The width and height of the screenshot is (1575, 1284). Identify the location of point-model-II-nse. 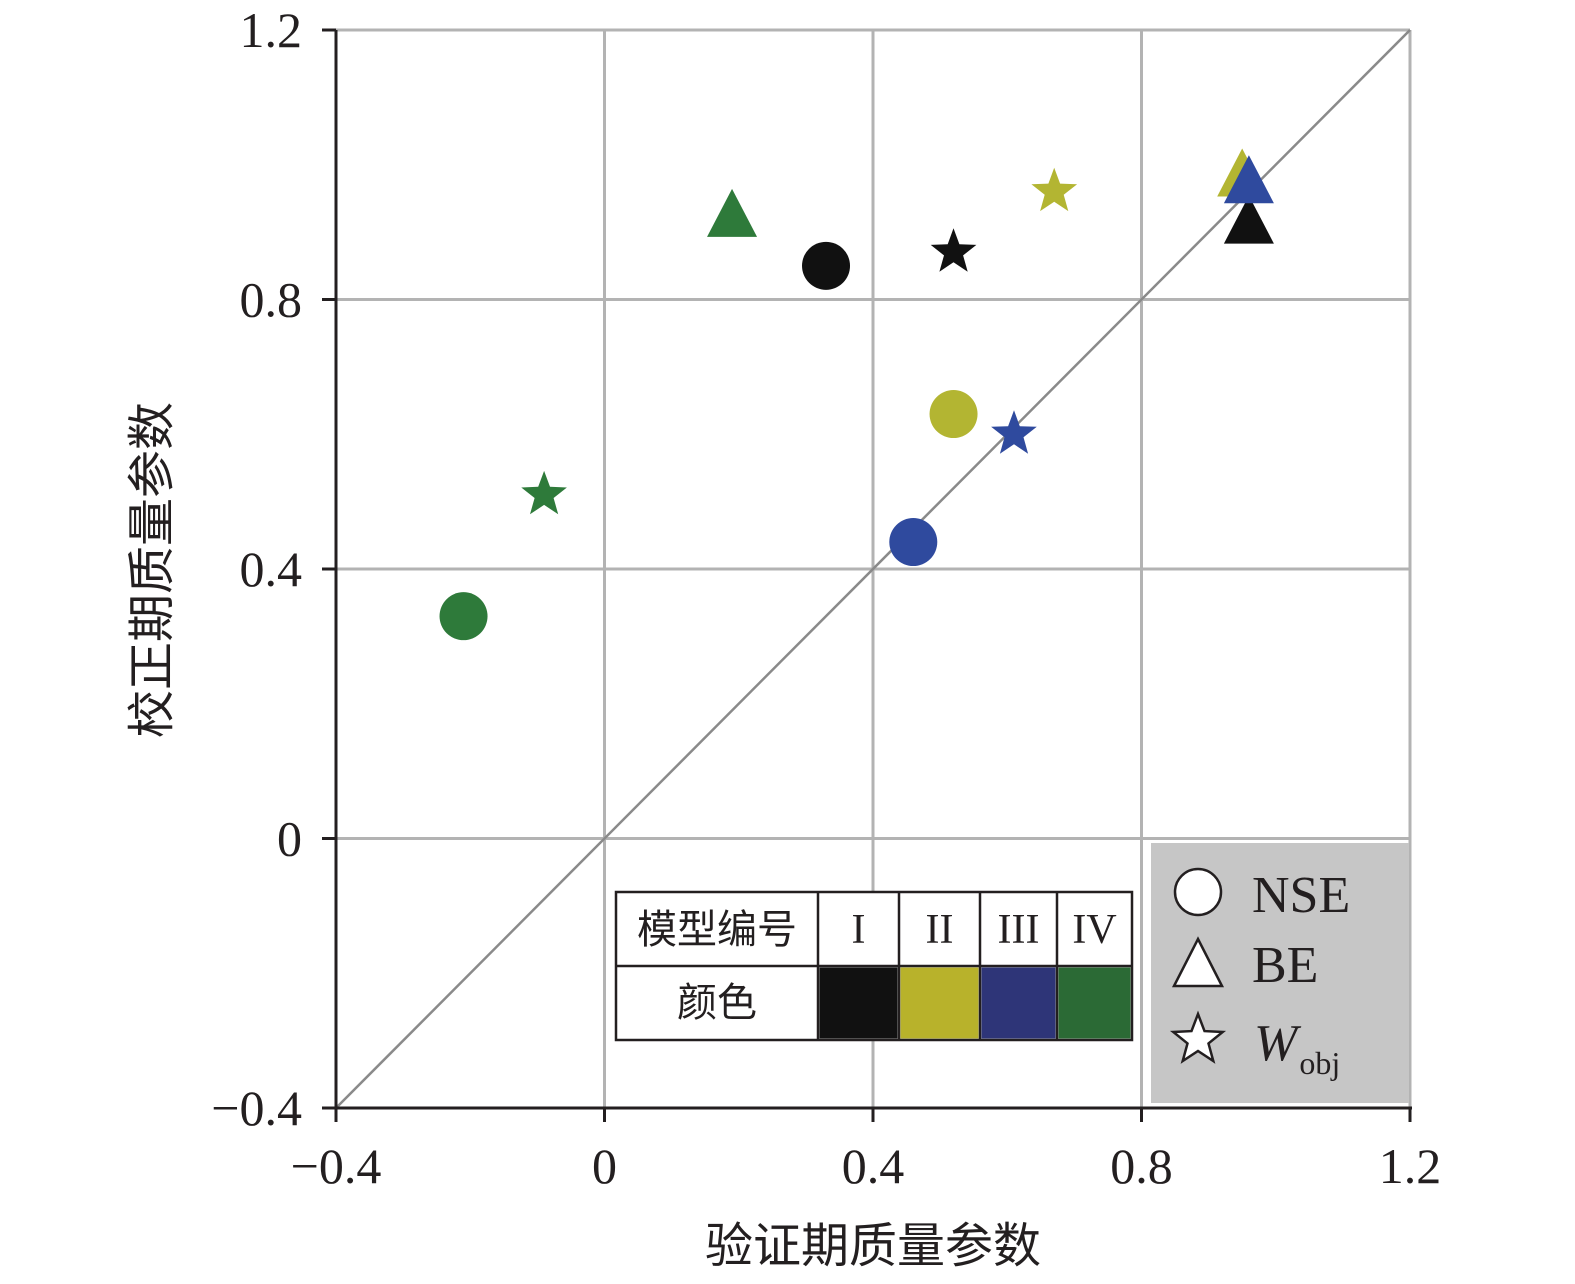
(953, 414).